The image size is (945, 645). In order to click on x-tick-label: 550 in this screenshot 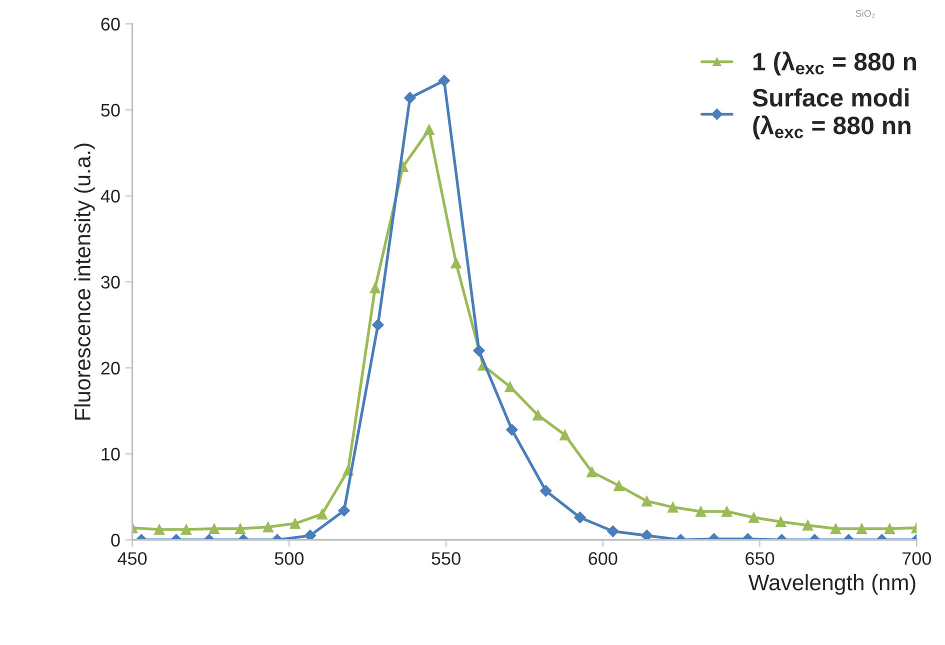, I will do `click(446, 558)`.